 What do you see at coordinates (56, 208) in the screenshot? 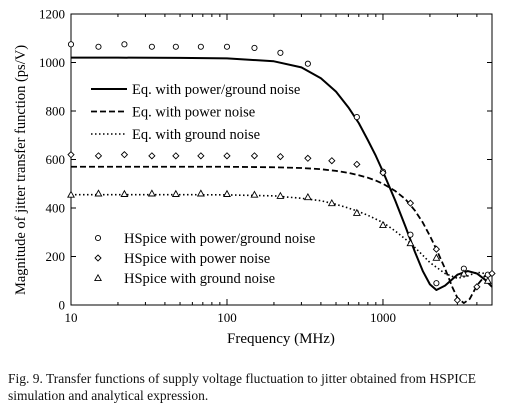
I see `y-tick-label: 400` at bounding box center [56, 208].